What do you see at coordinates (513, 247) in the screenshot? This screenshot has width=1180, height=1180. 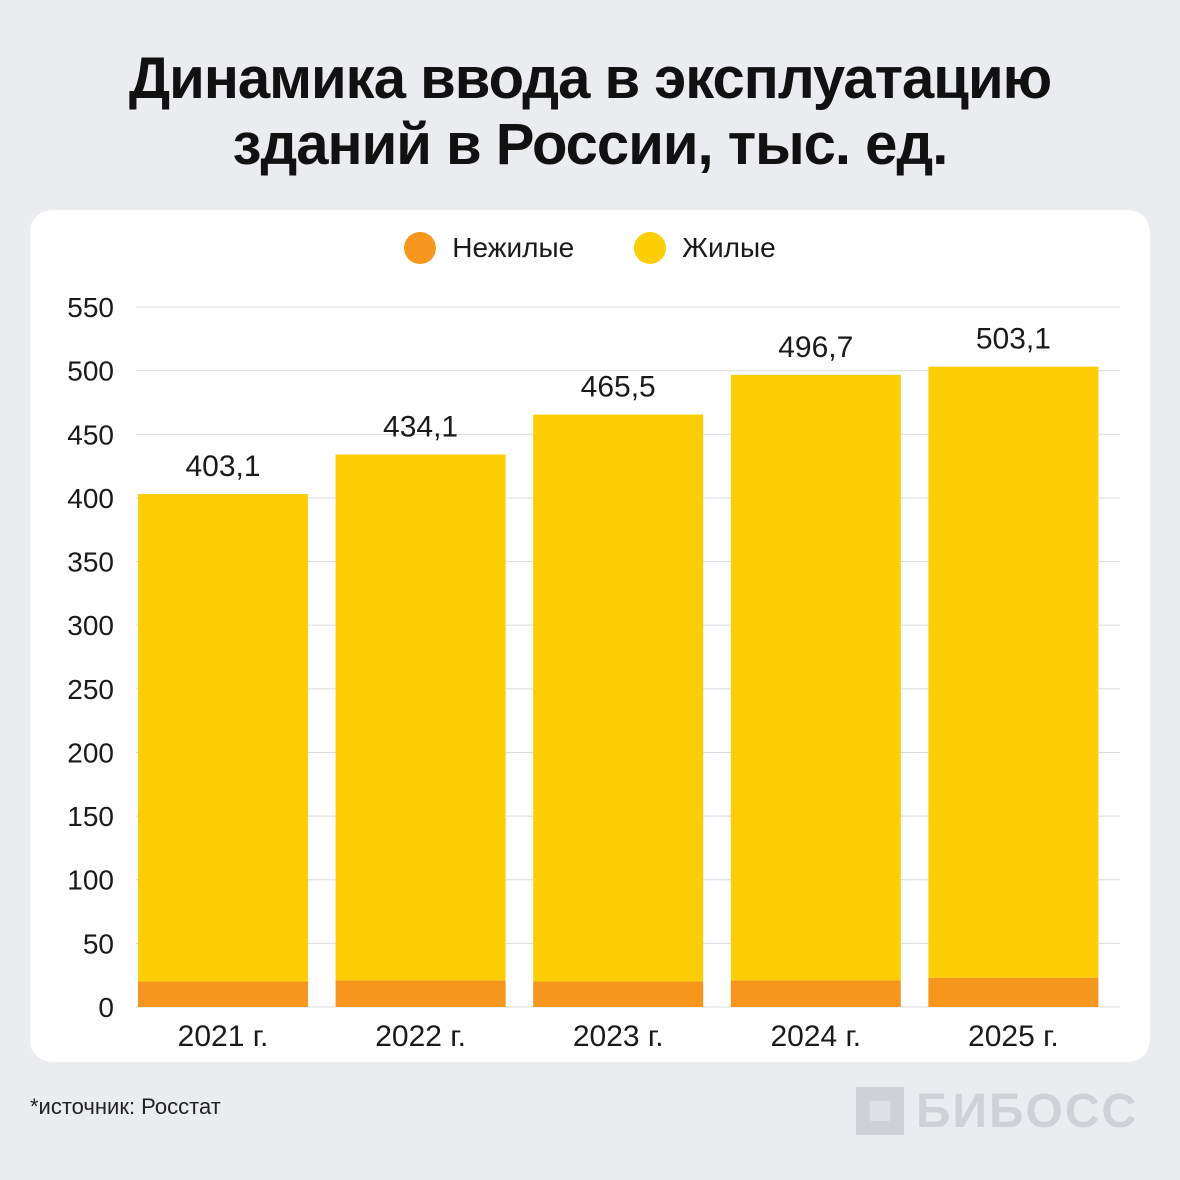 I see `legend-label-nonresidential: Нежилые` at bounding box center [513, 247].